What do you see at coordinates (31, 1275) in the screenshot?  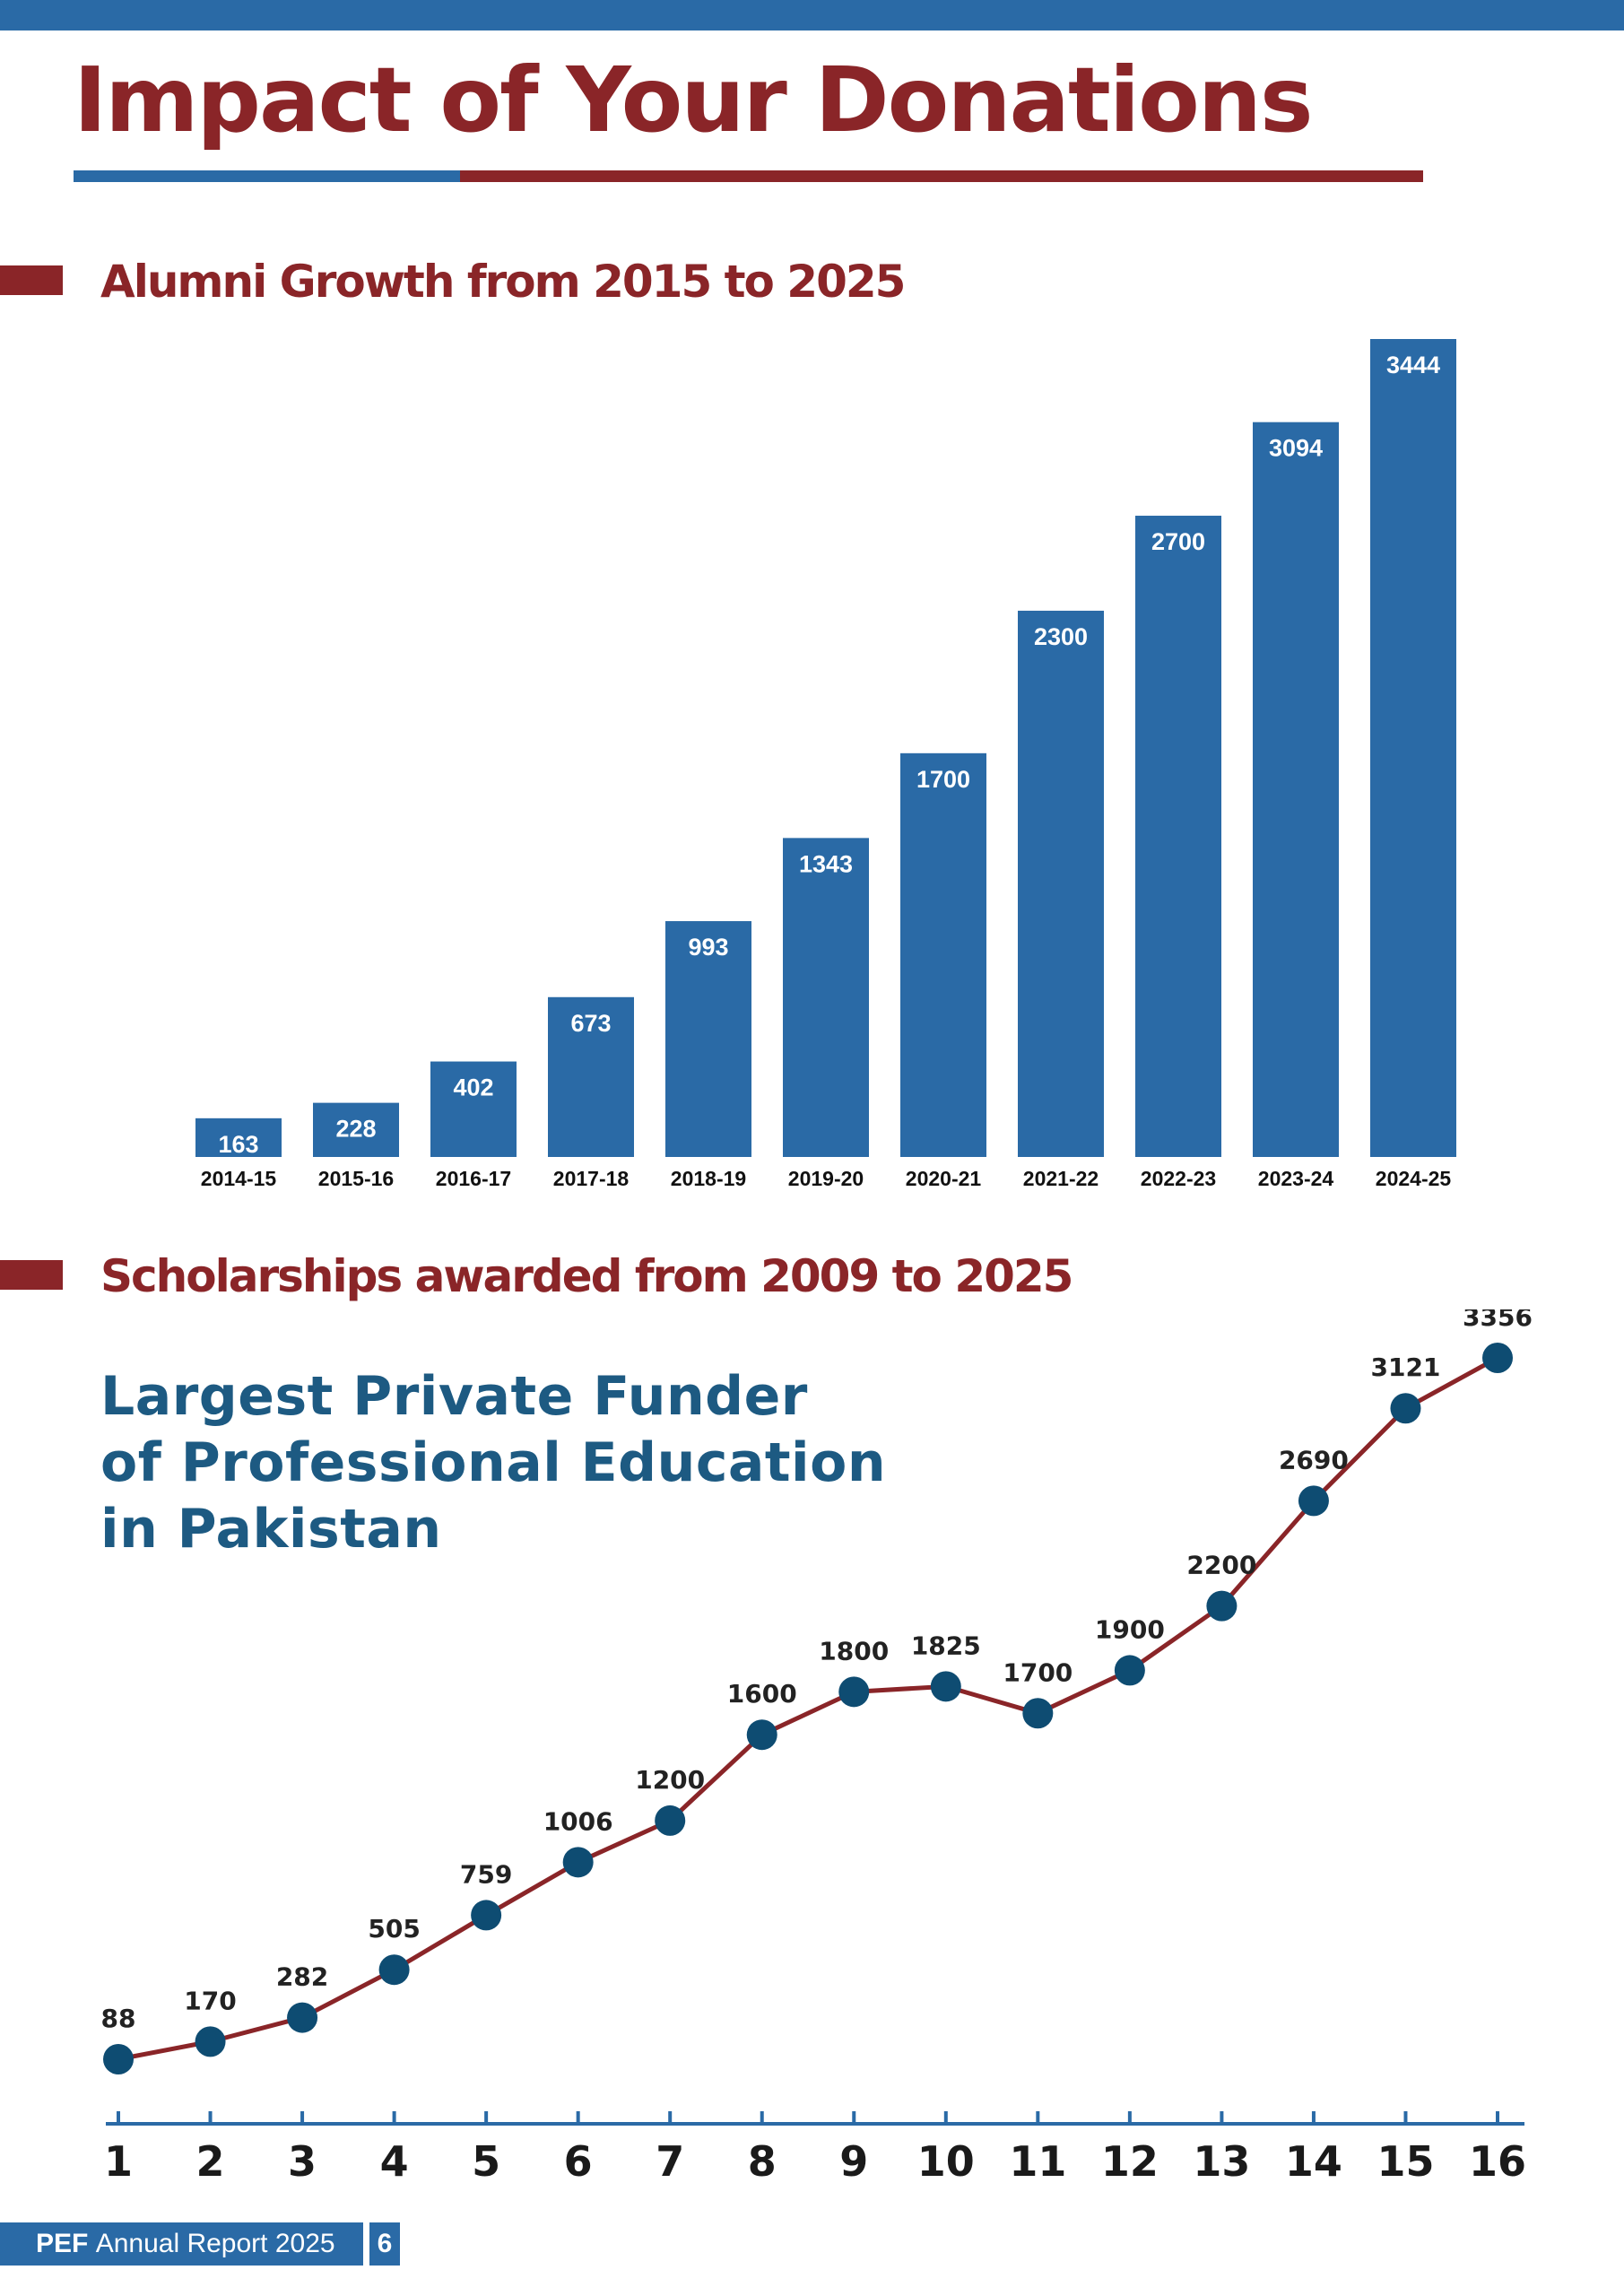 I see `scholarship-section-marker` at bounding box center [31, 1275].